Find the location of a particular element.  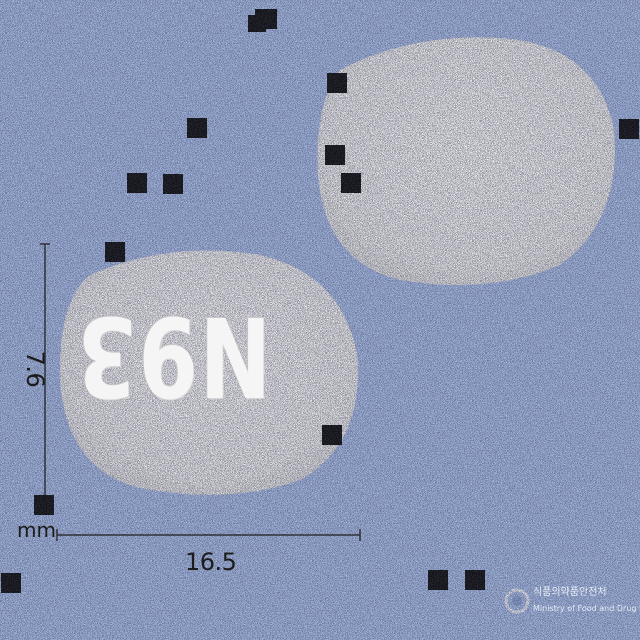

unit-label: mm is located at coordinates (36, 530).